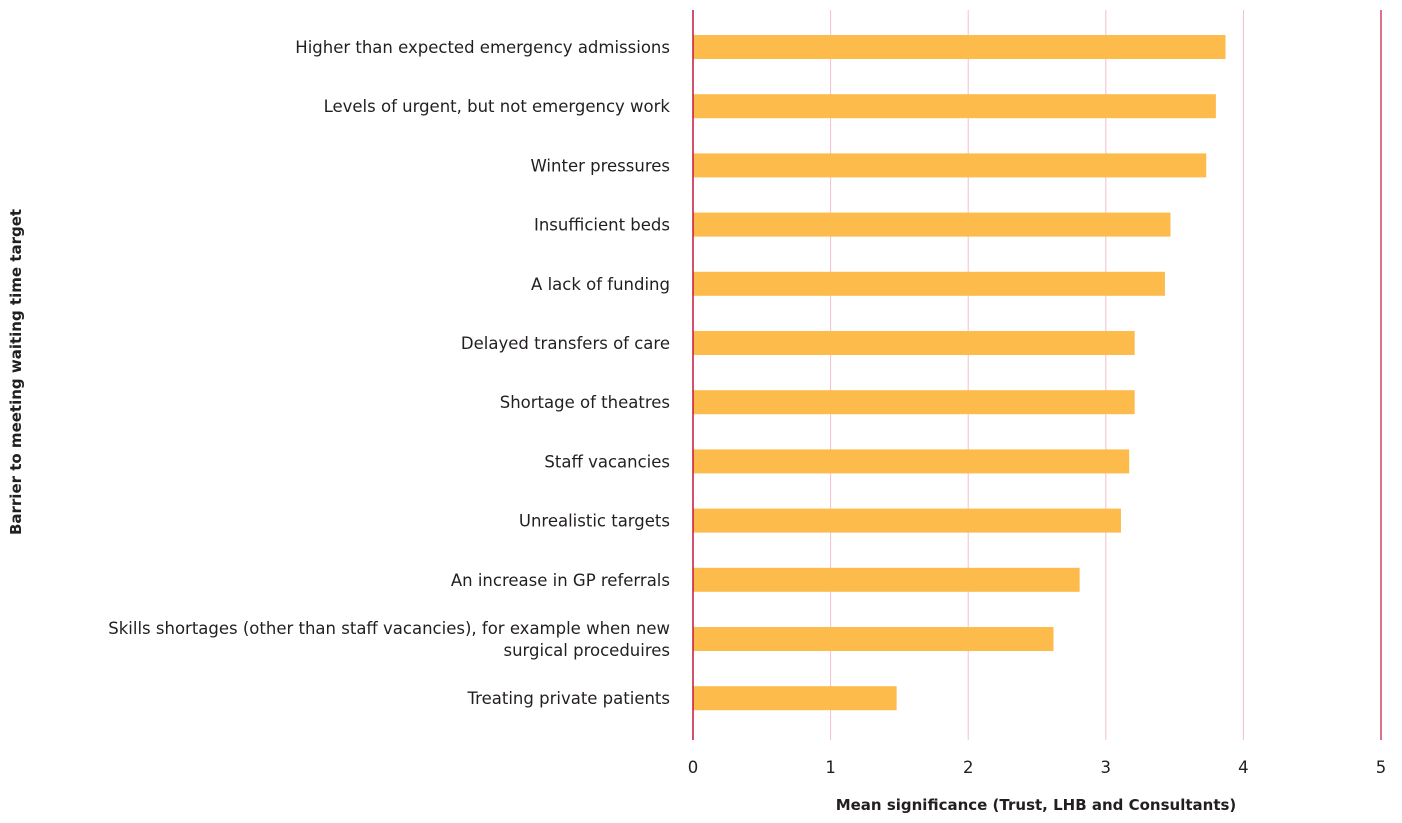  I want to click on x-tick-label: 4, so click(1243, 767).